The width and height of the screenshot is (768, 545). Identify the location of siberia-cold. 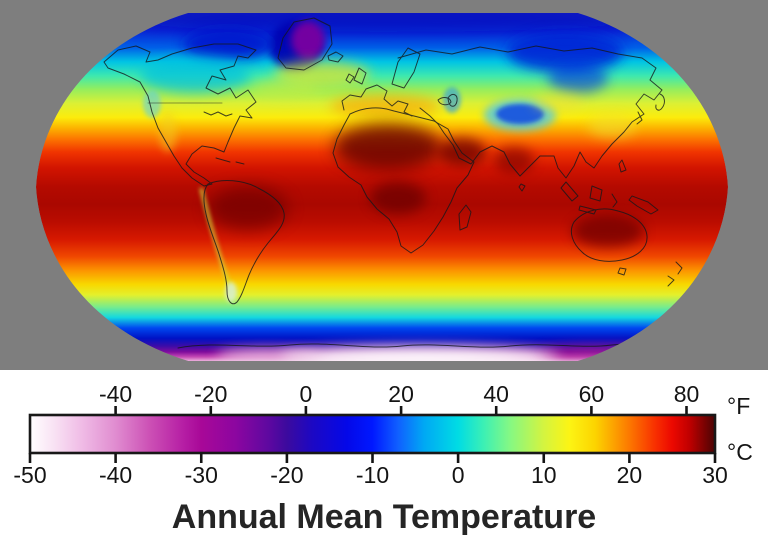
(565, 52).